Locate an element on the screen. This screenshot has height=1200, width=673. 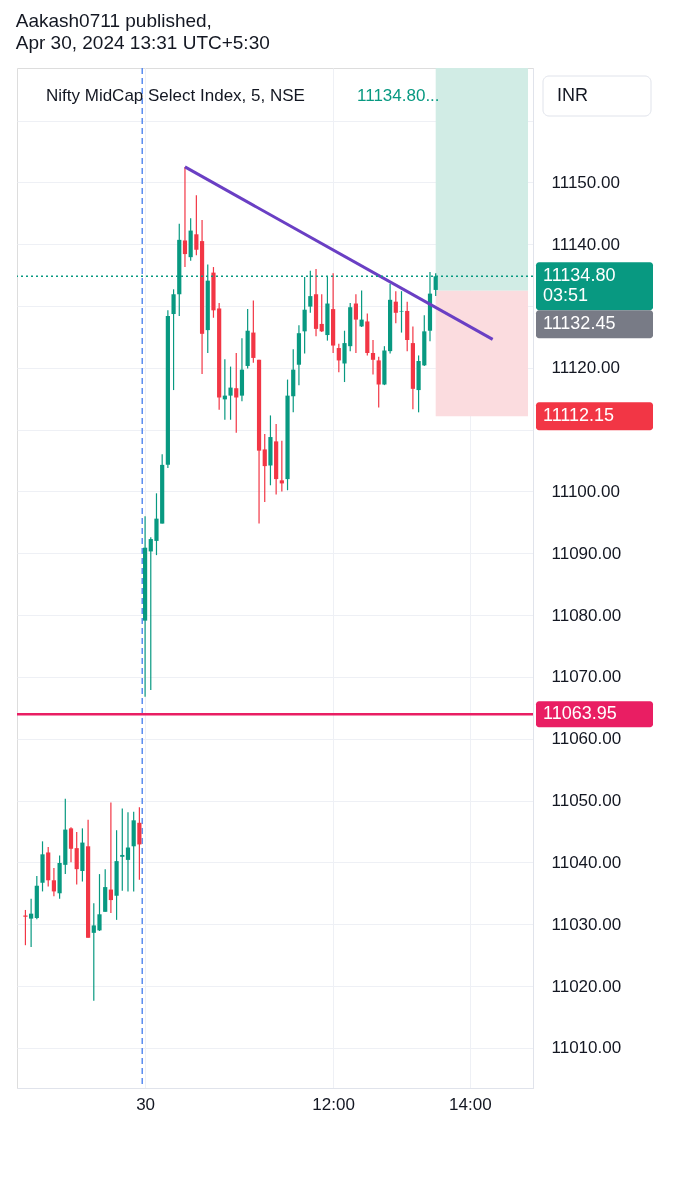
text: 03:51 is located at coordinates (566, 295).